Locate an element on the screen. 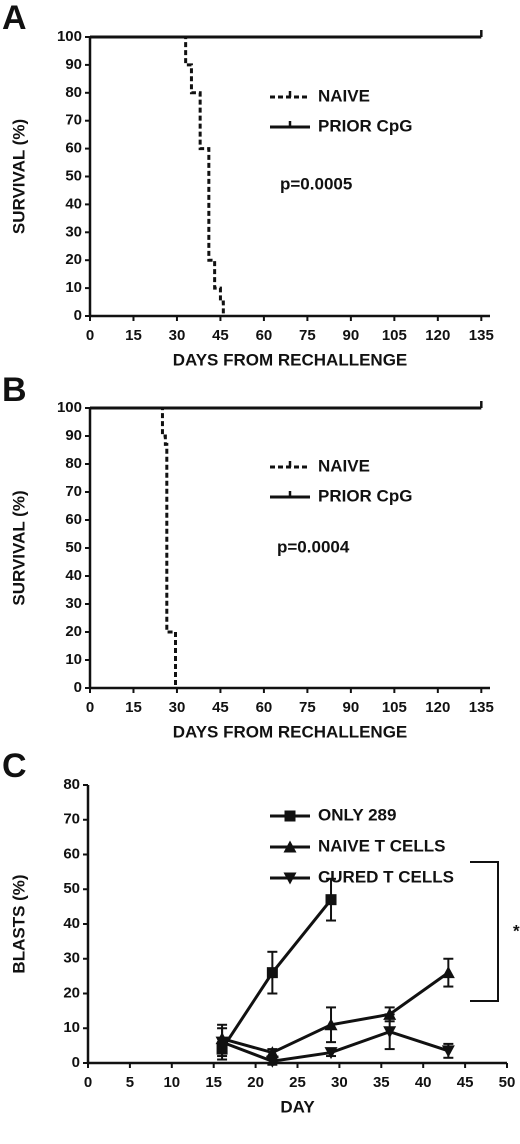  annotation: * is located at coordinates (516, 930).